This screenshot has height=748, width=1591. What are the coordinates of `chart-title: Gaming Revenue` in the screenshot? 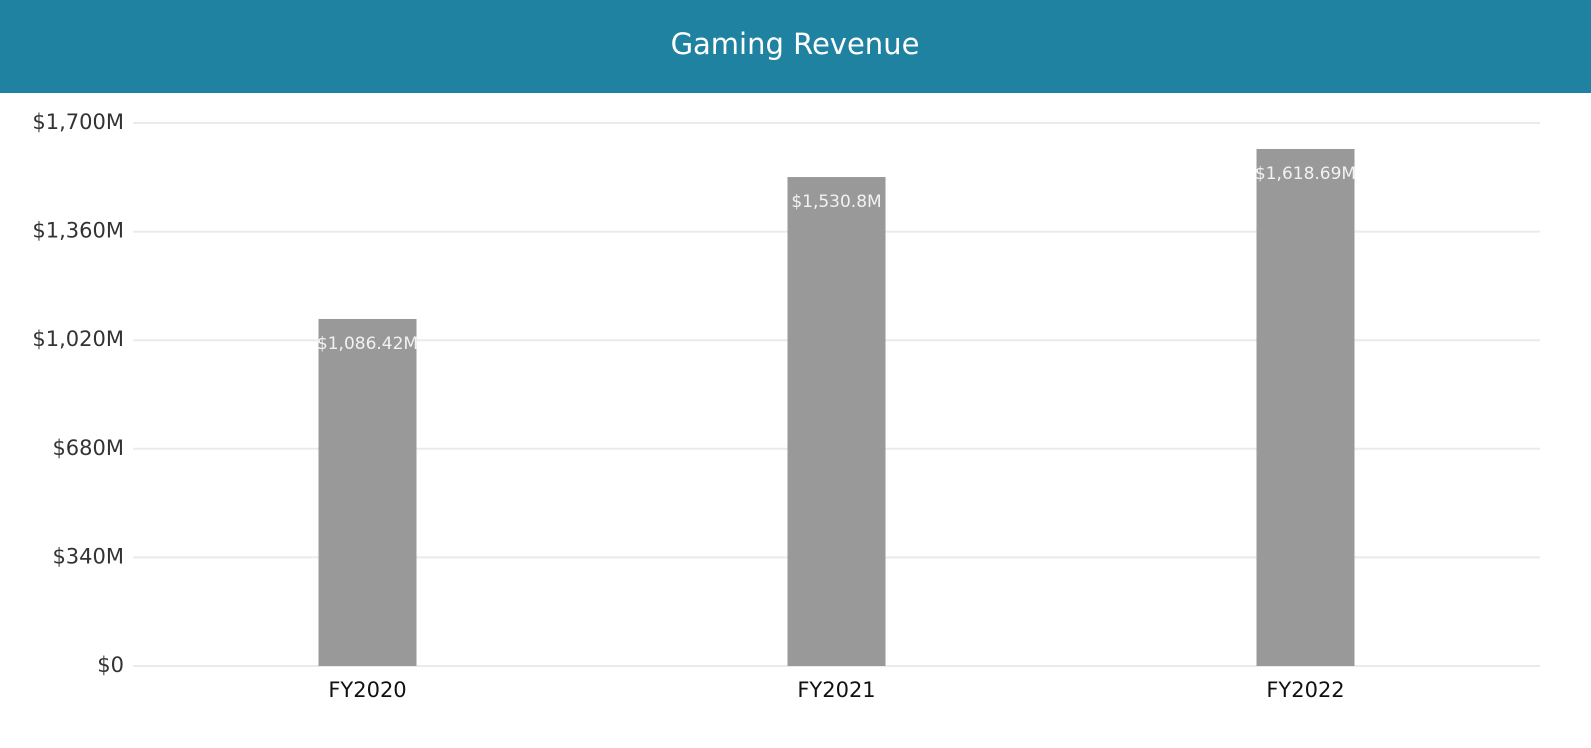 It's located at (795, 44).